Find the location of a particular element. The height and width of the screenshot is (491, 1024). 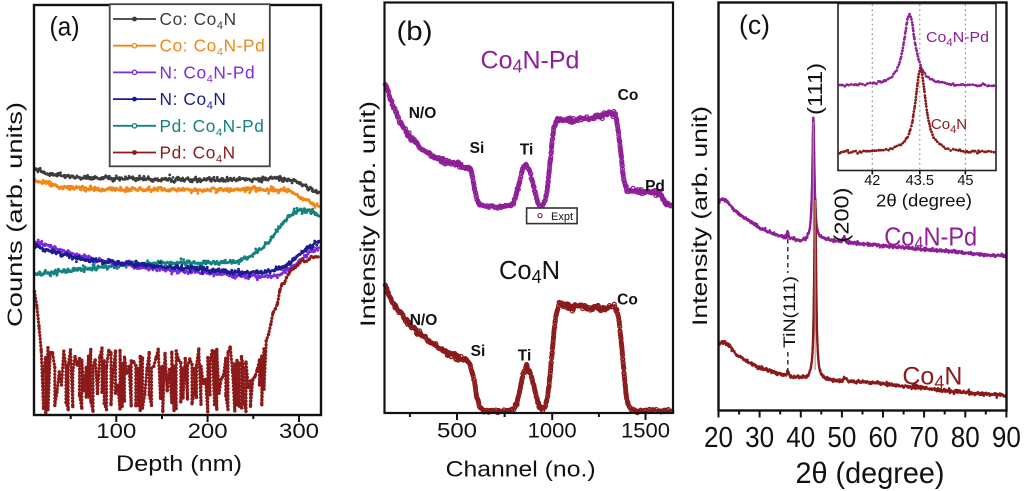

svg-text: 40 is located at coordinates (800, 438).